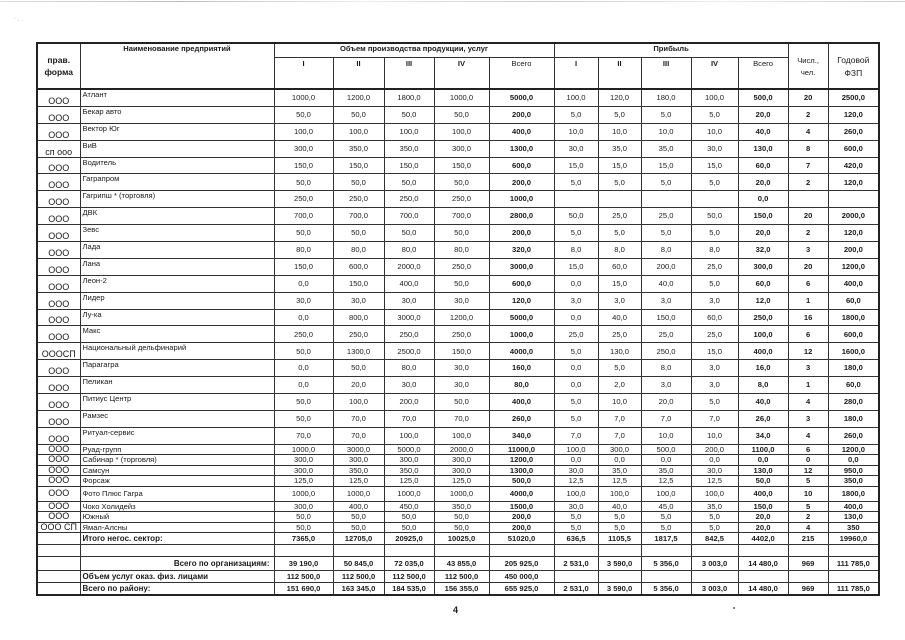 This screenshot has width=905, height=640. I want to click on cell-count: 16, so click(808, 317).